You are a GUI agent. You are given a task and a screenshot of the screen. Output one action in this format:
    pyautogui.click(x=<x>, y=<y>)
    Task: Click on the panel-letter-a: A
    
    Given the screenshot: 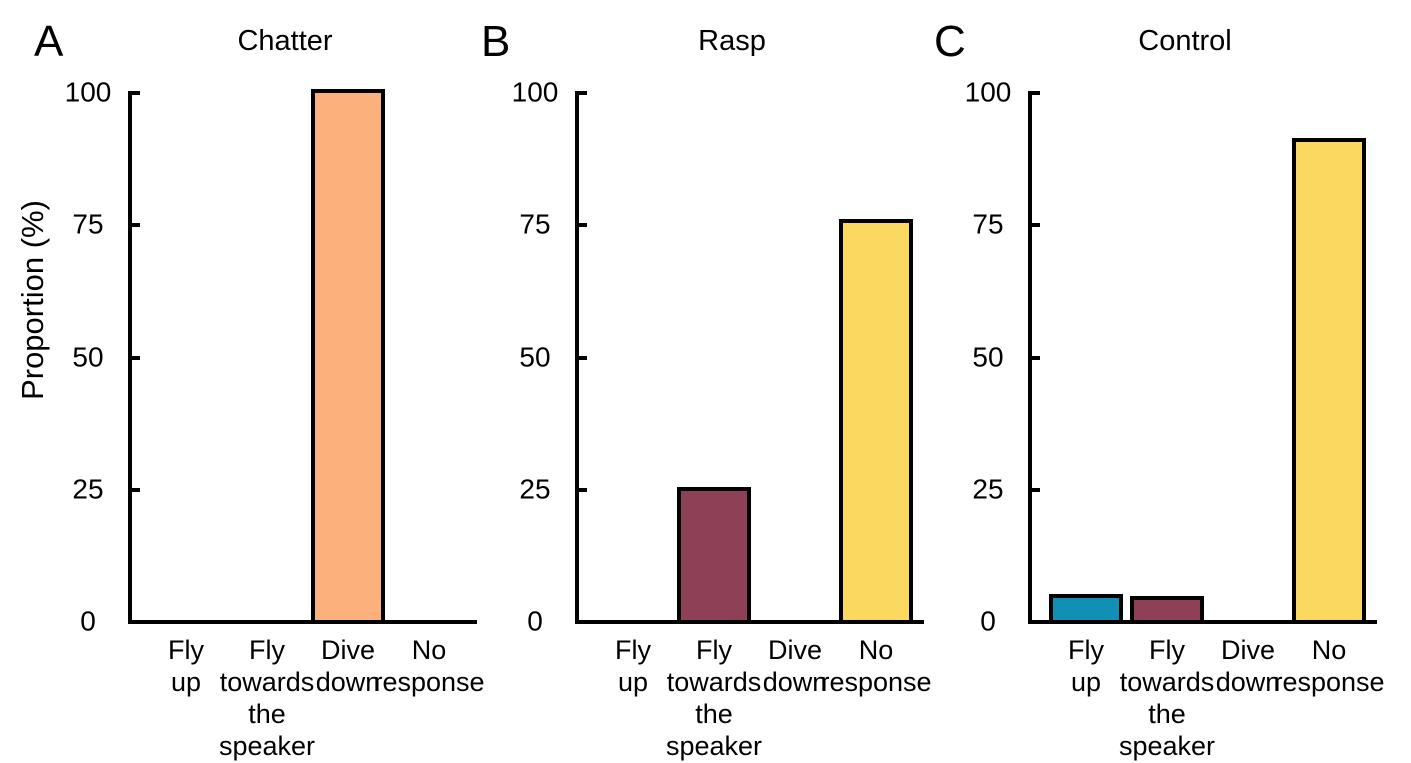 What is the action you would take?
    pyautogui.click(x=49, y=41)
    